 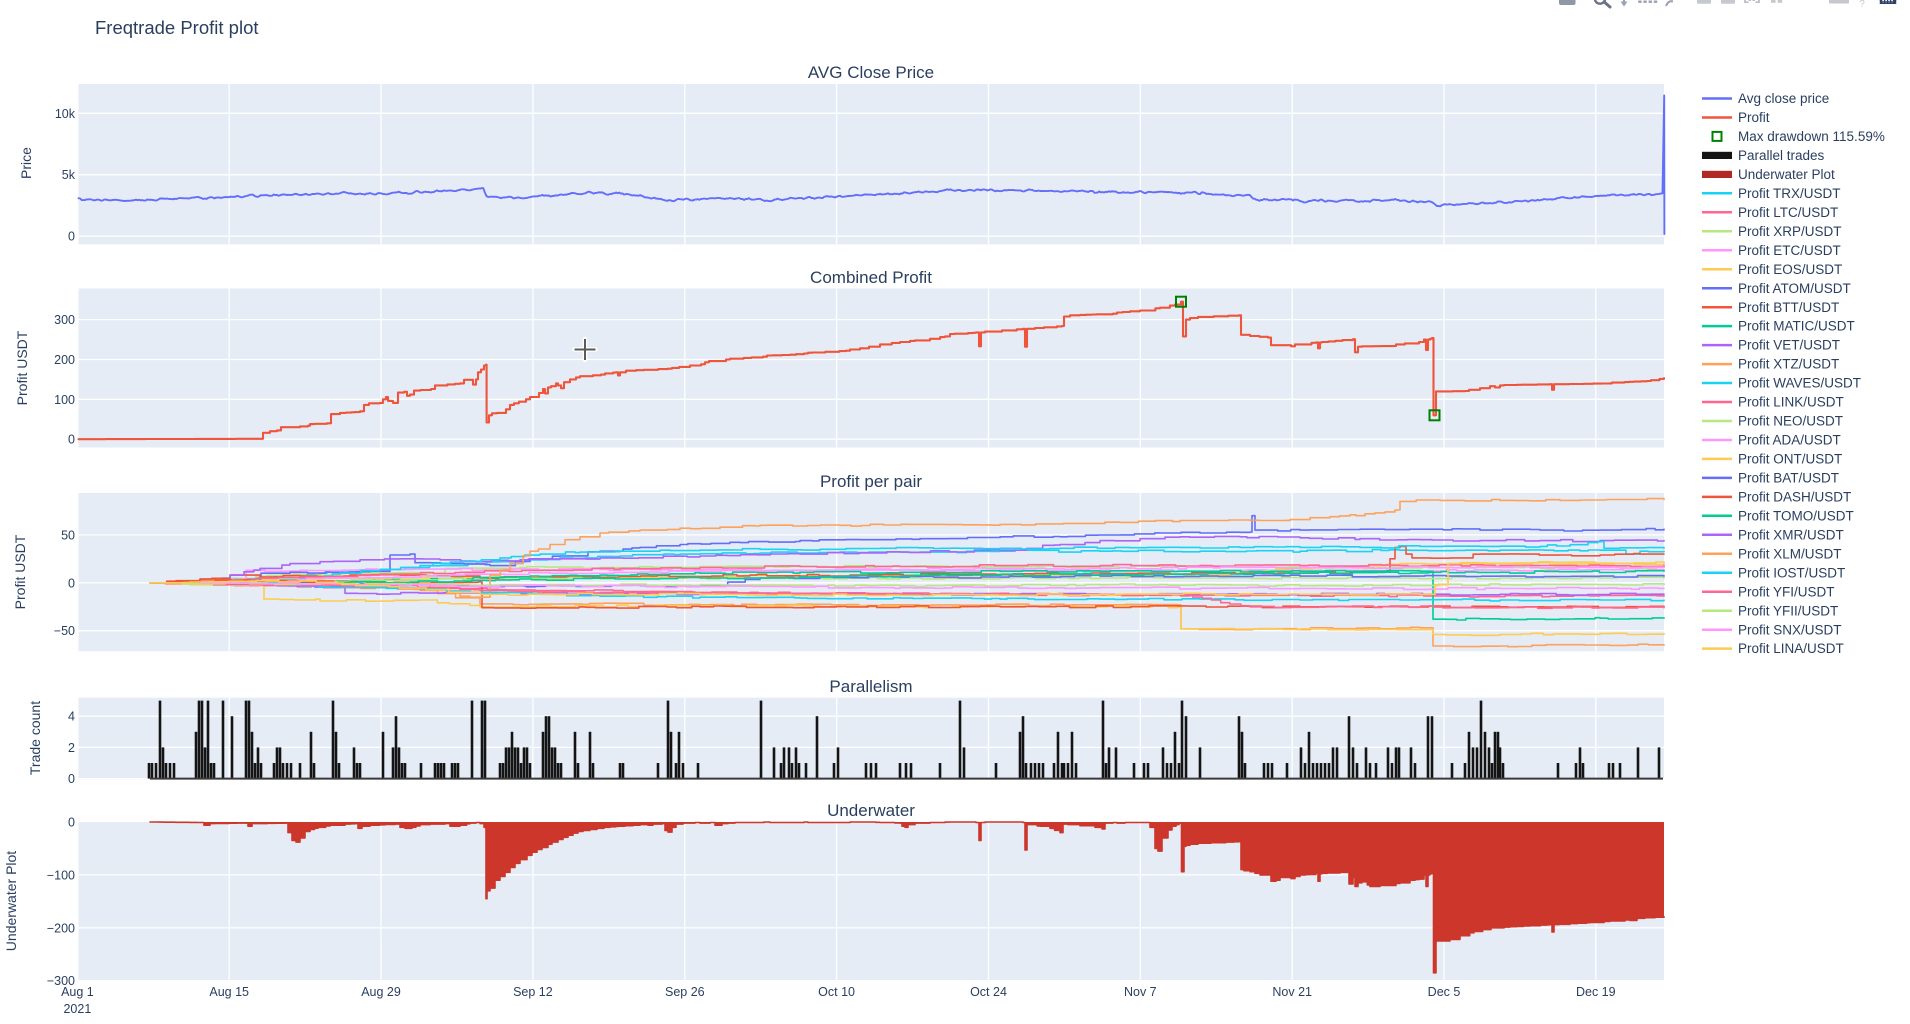 What do you see at coordinates (61, 981) in the screenshot?
I see `svg-text: −300` at bounding box center [61, 981].